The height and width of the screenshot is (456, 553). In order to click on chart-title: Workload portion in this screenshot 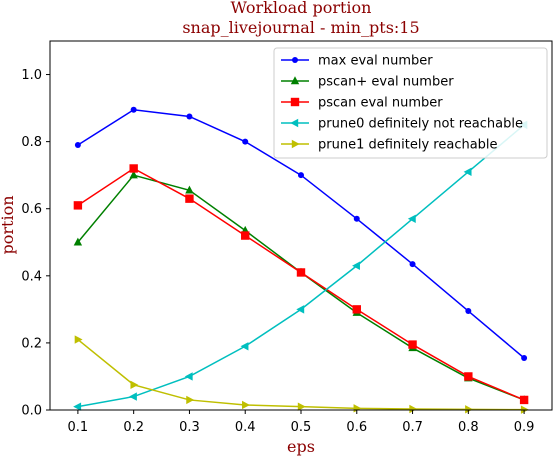, I will do `click(301, 8)`.